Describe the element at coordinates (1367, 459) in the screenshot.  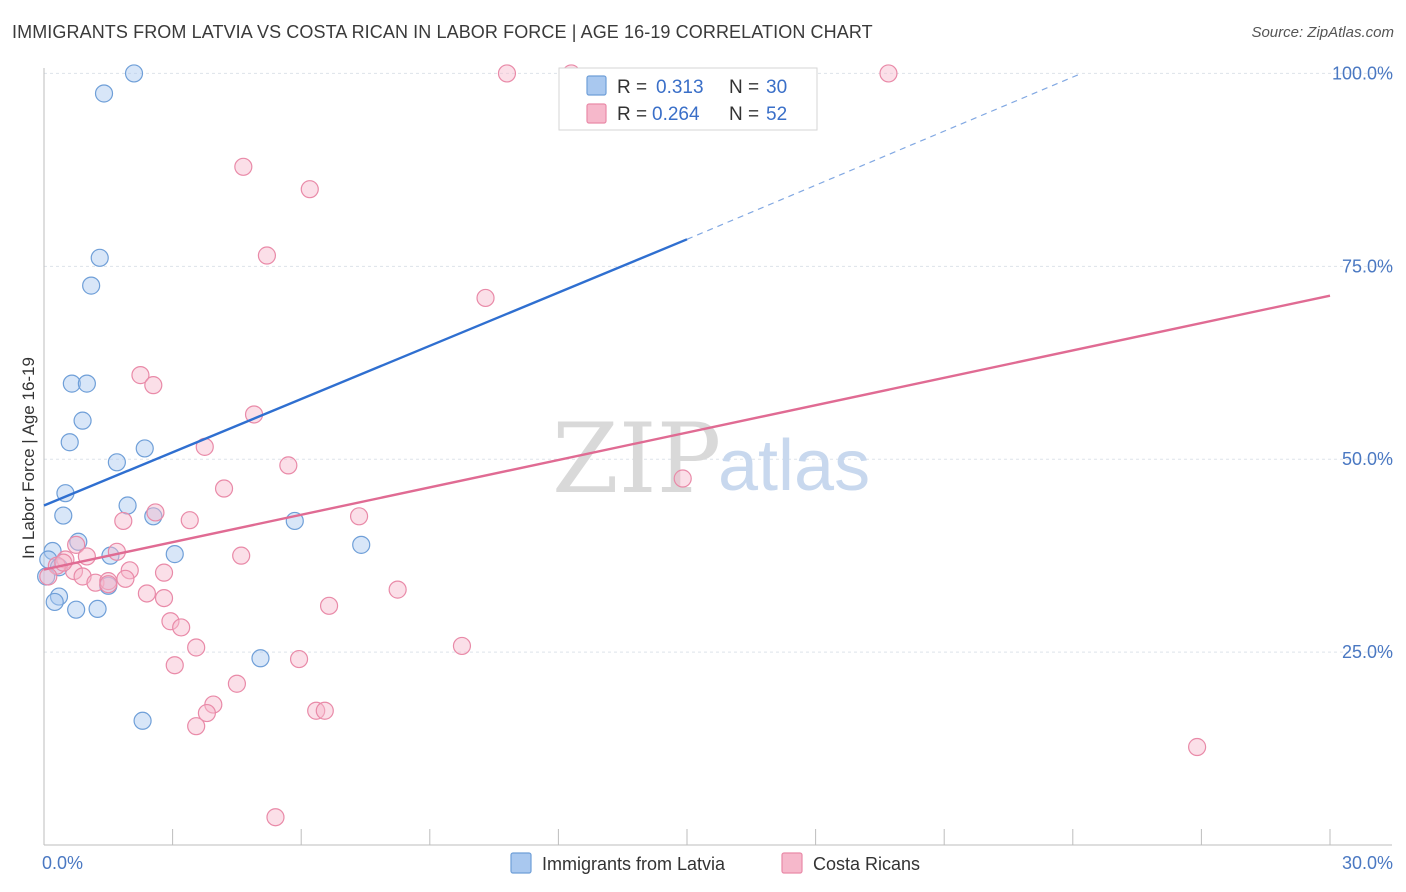
I see `y-tick-label: 50.0%` at that location.